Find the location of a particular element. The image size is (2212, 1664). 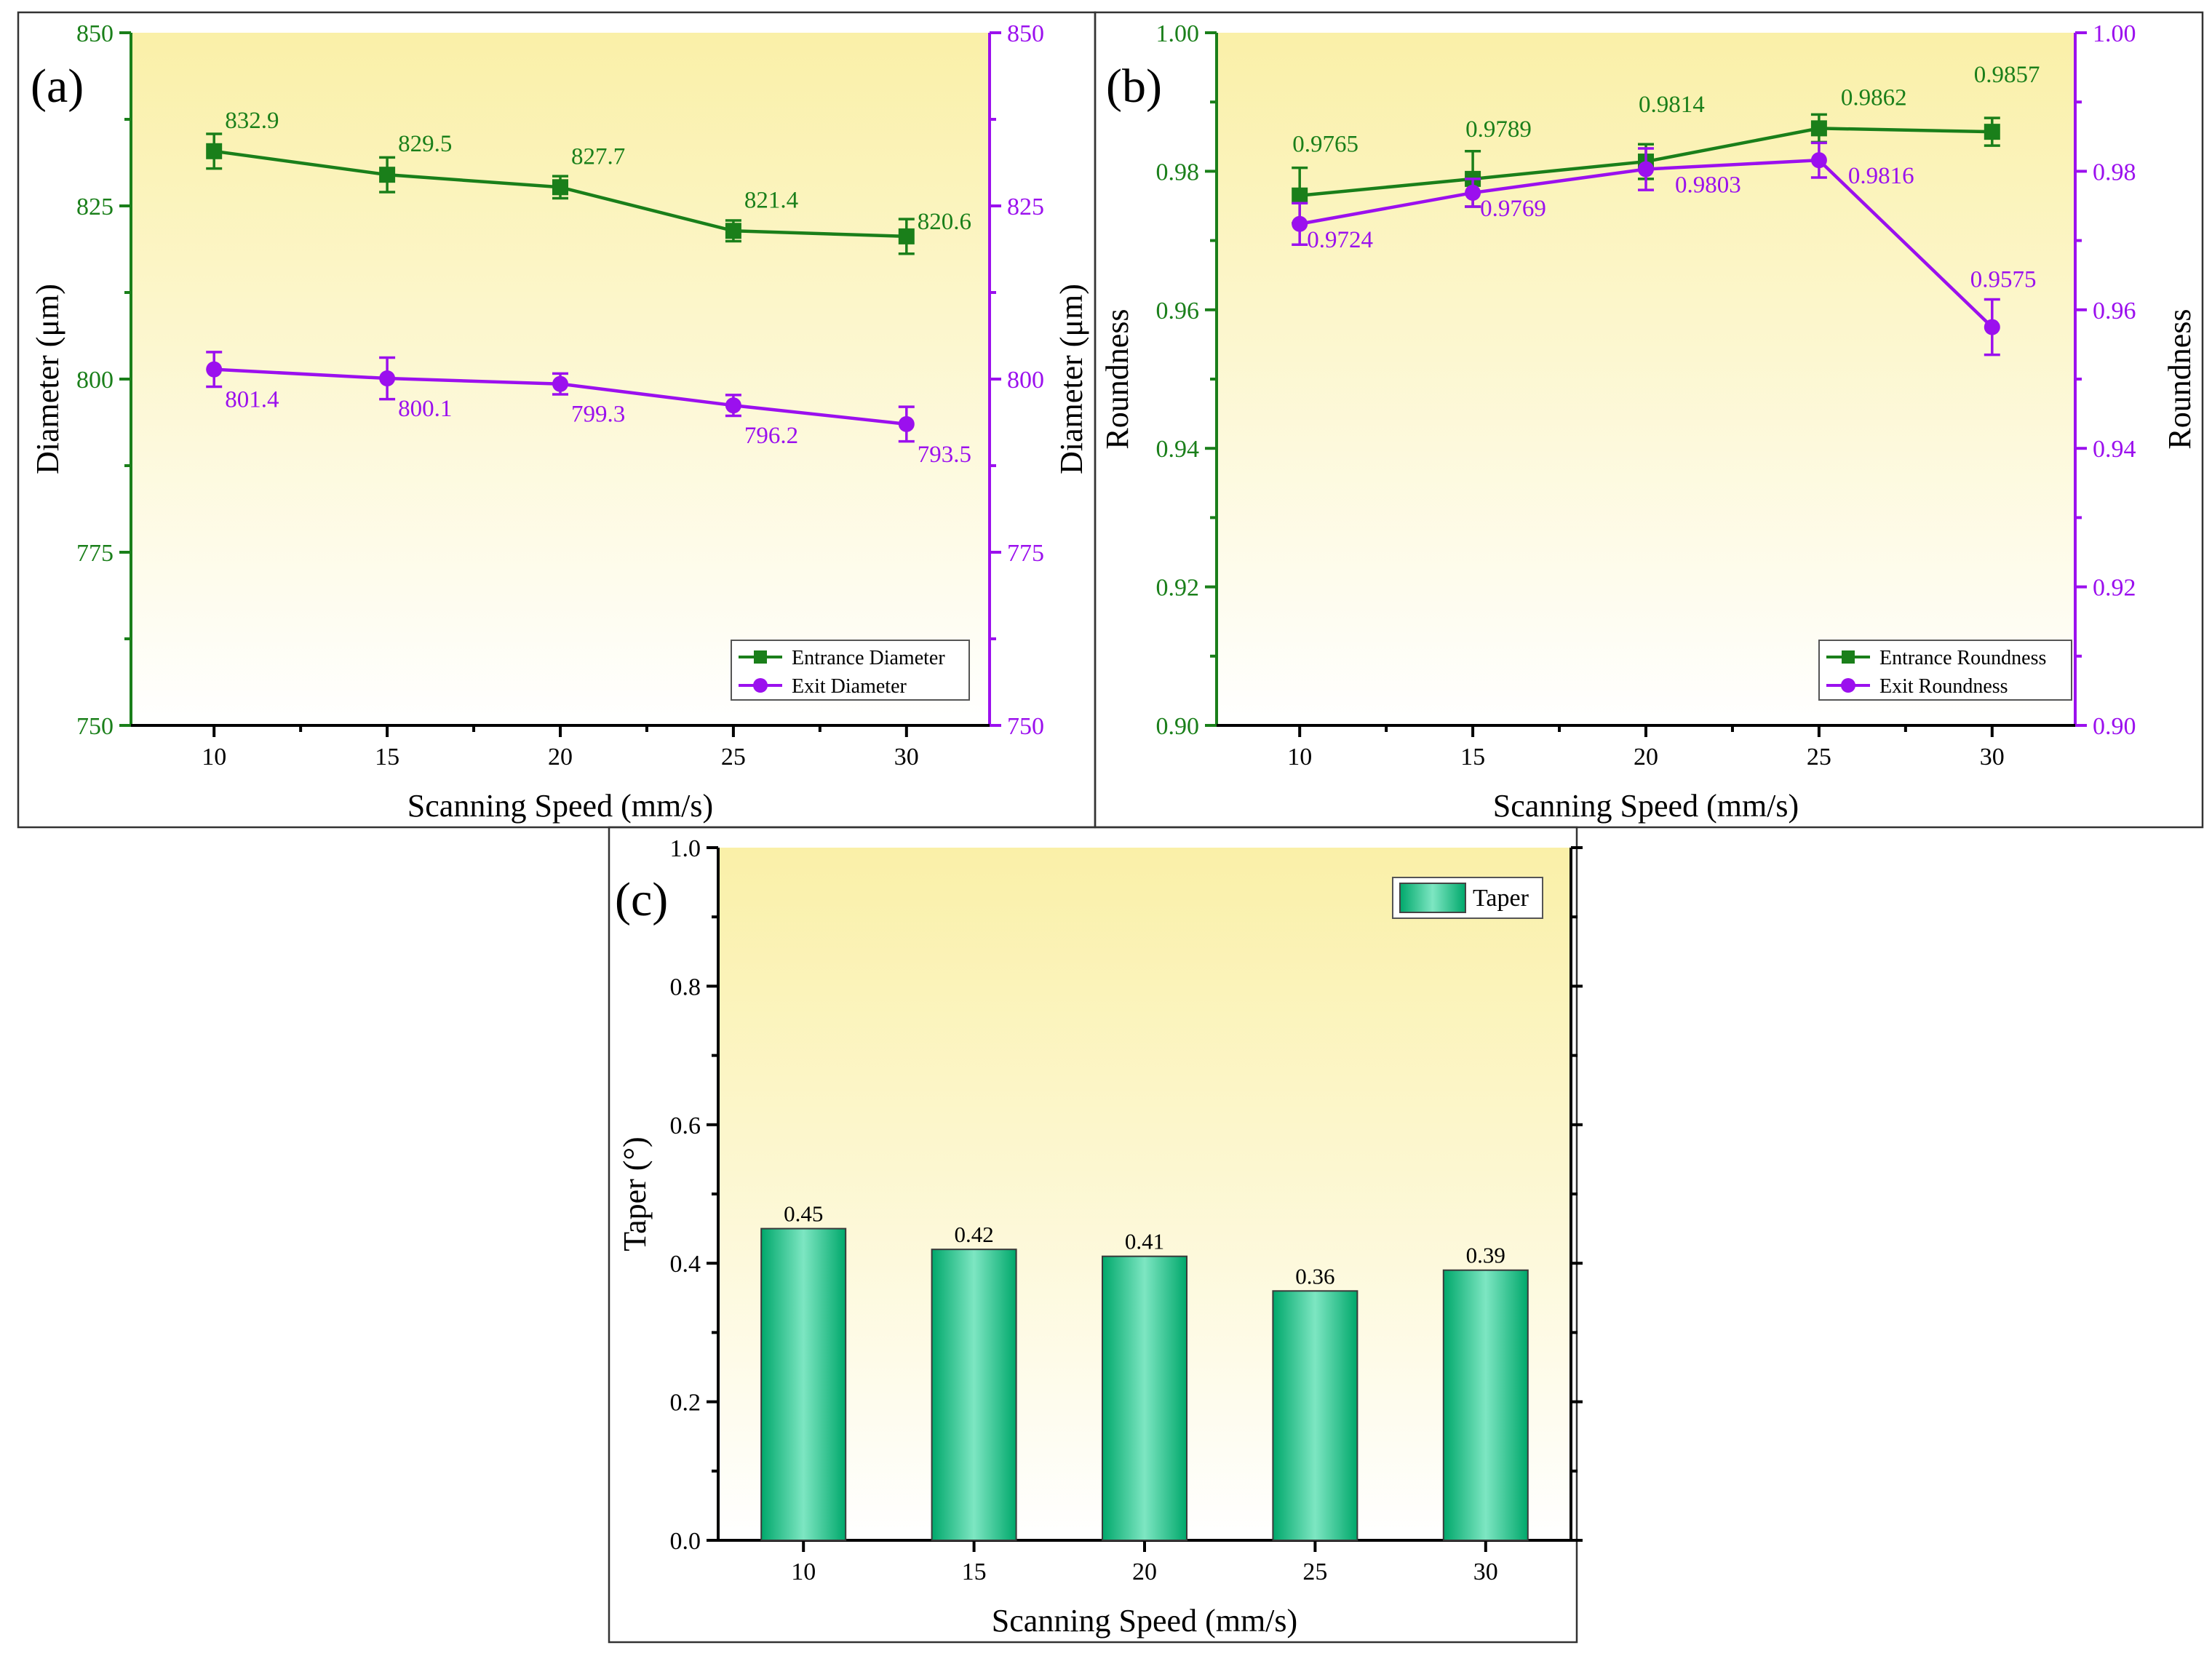

panel-a-left-tick-label: 825 is located at coordinates (95, 207).